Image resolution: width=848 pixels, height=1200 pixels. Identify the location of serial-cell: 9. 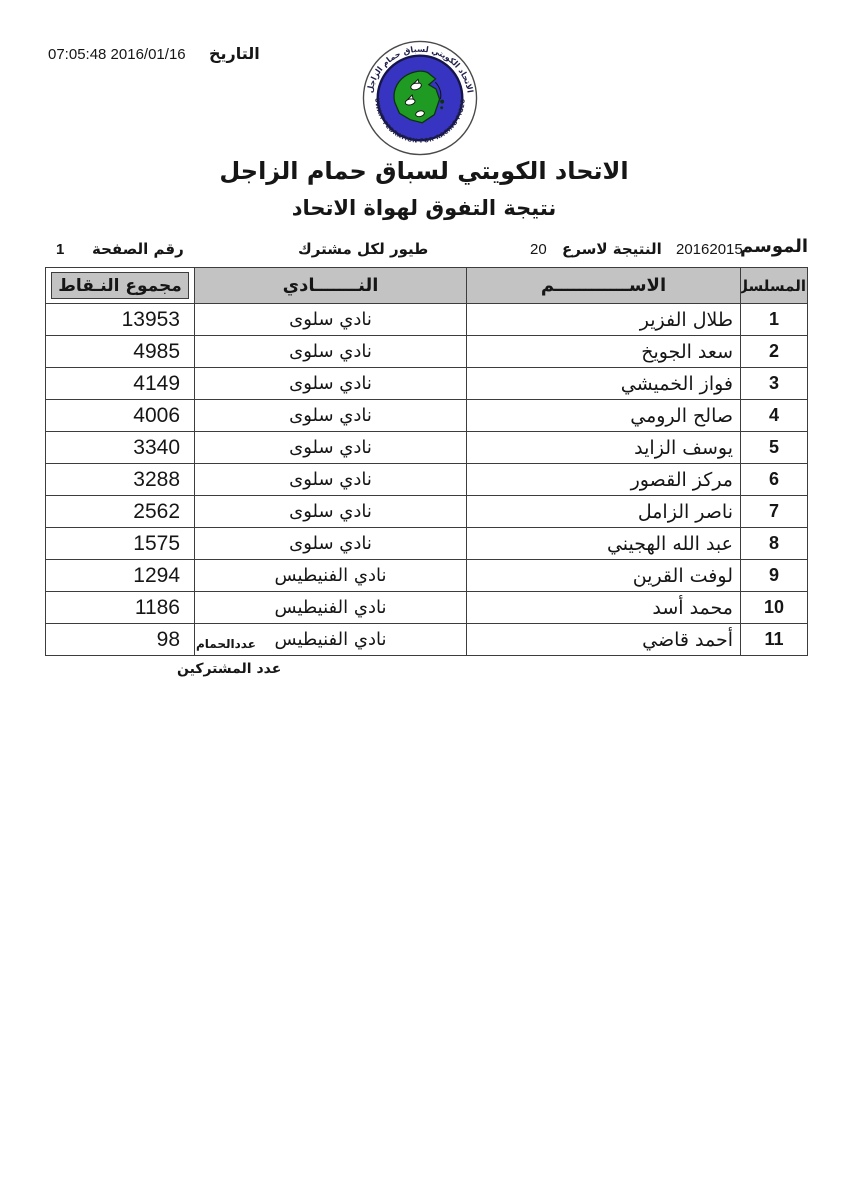
(774, 575).